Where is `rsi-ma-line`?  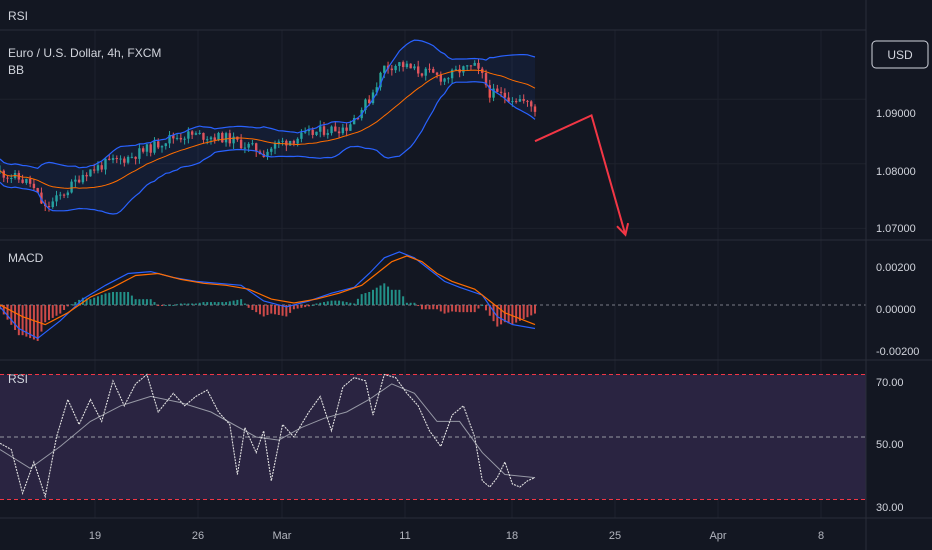
rsi-ma-line is located at coordinates (268, 431).